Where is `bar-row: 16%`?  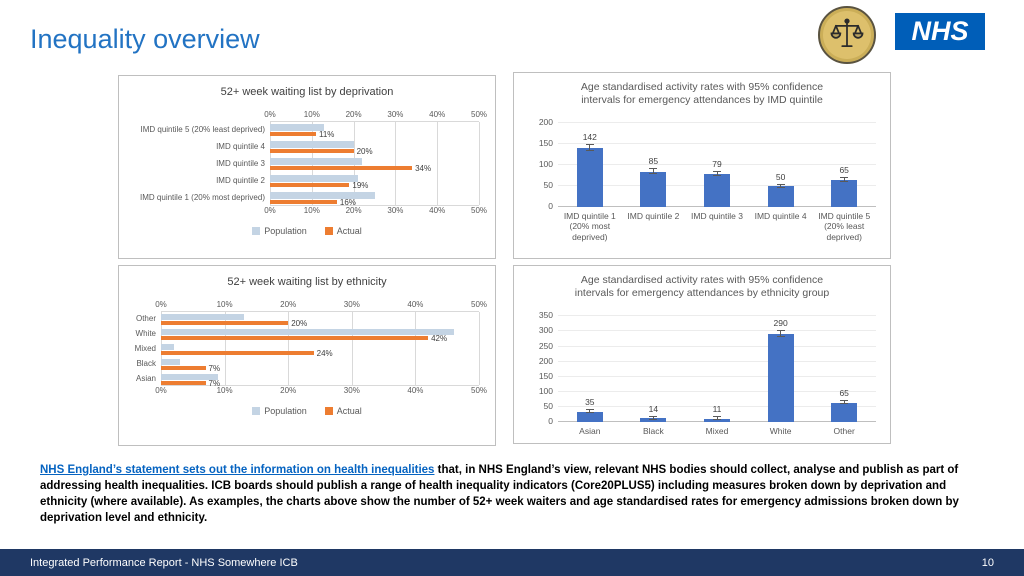 bar-row: 16% is located at coordinates (374, 198).